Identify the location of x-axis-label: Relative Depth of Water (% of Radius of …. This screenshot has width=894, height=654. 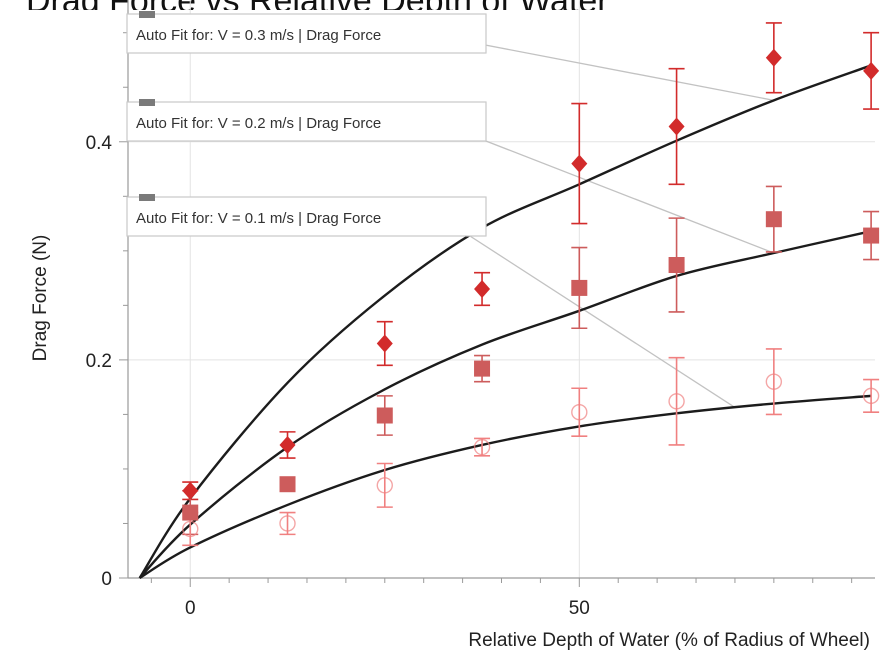
(669, 640).